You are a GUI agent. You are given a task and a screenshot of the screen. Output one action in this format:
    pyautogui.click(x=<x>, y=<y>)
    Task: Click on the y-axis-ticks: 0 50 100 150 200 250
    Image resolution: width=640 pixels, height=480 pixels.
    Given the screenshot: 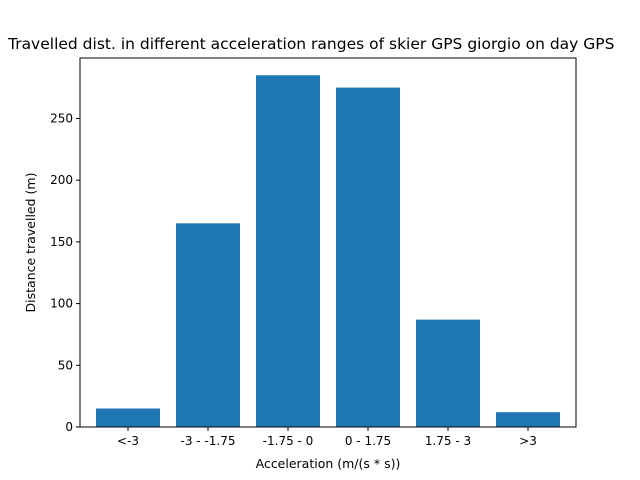 What is the action you would take?
    pyautogui.click(x=65, y=272)
    